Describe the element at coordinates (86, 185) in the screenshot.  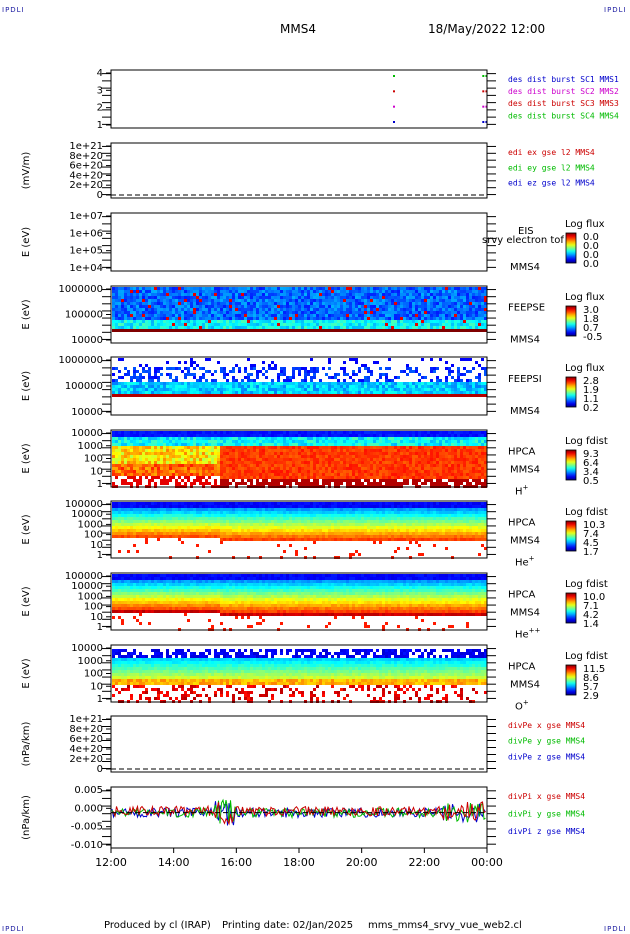
I see `panel-edi-ytick-label: 2e+20` at that location.